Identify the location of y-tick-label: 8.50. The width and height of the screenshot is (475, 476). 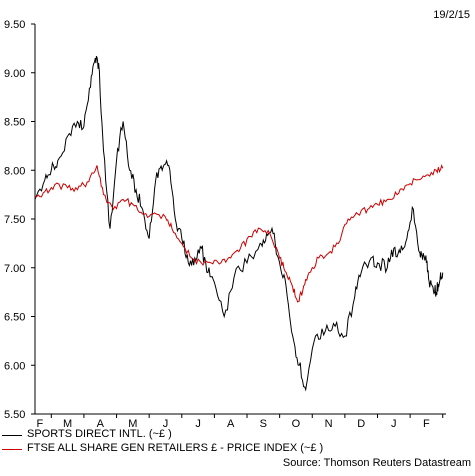
(14, 123).